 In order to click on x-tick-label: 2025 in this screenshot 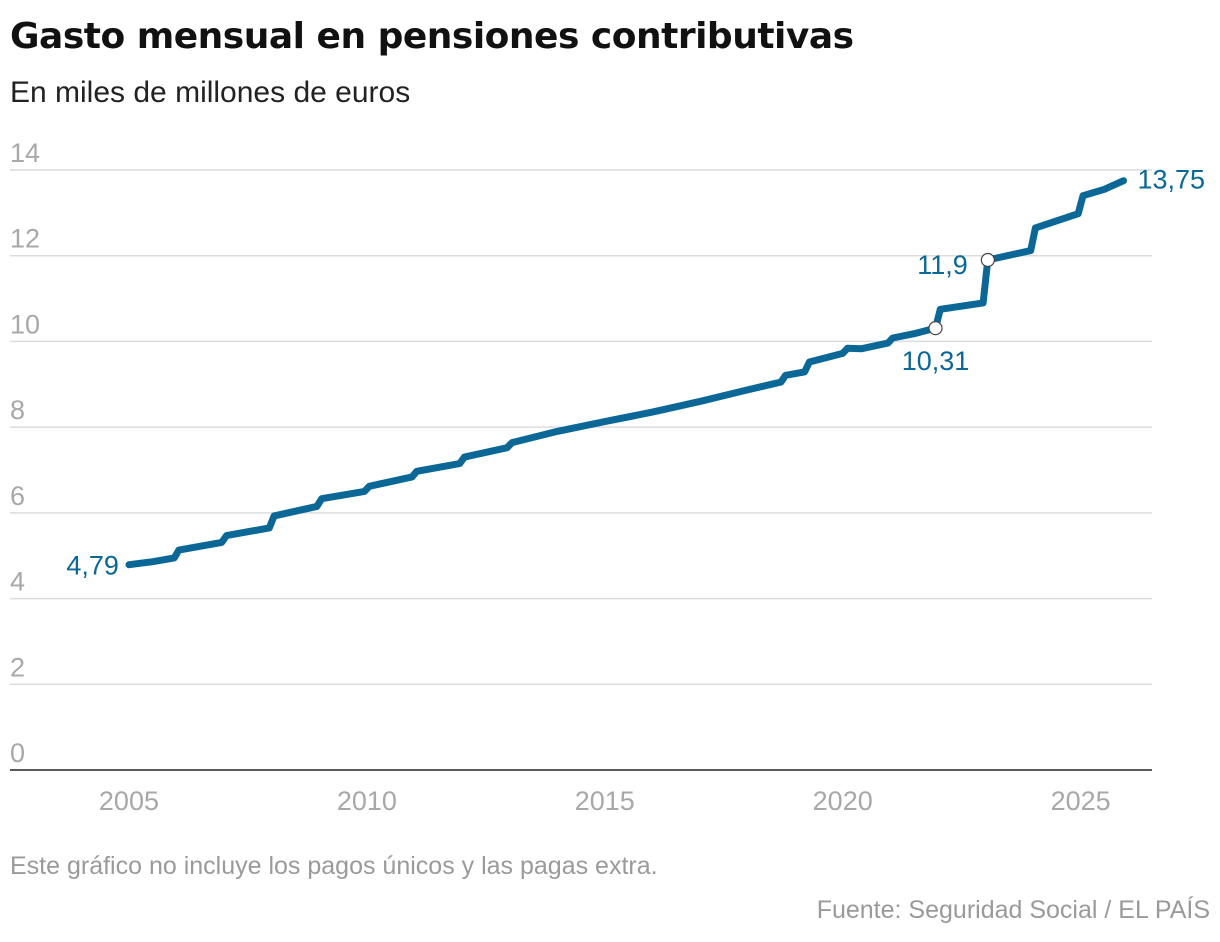, I will do `click(1081, 801)`.